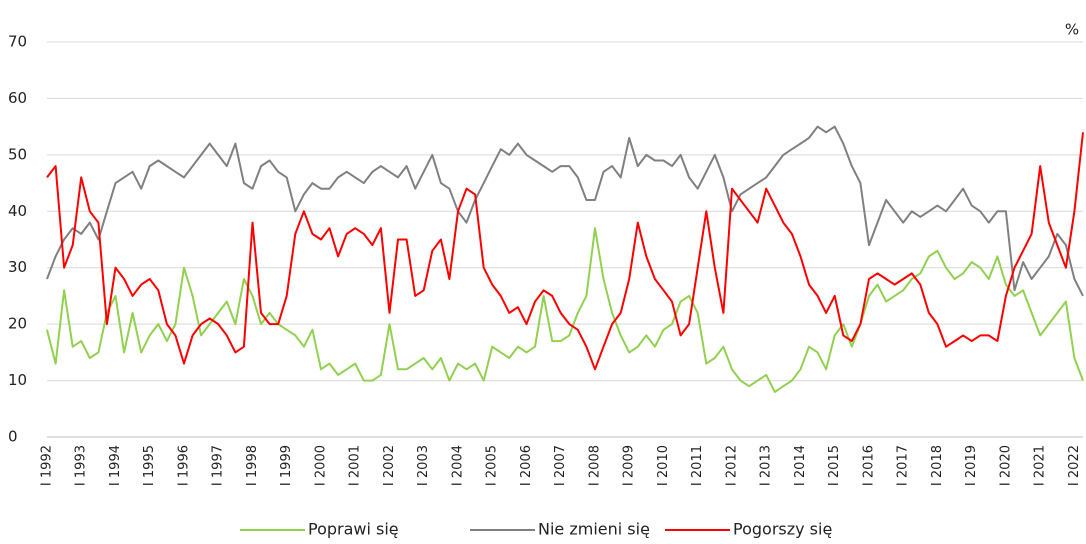 The width and height of the screenshot is (1086, 544). I want to click on x-tick-label: I 1997, so click(218, 465).